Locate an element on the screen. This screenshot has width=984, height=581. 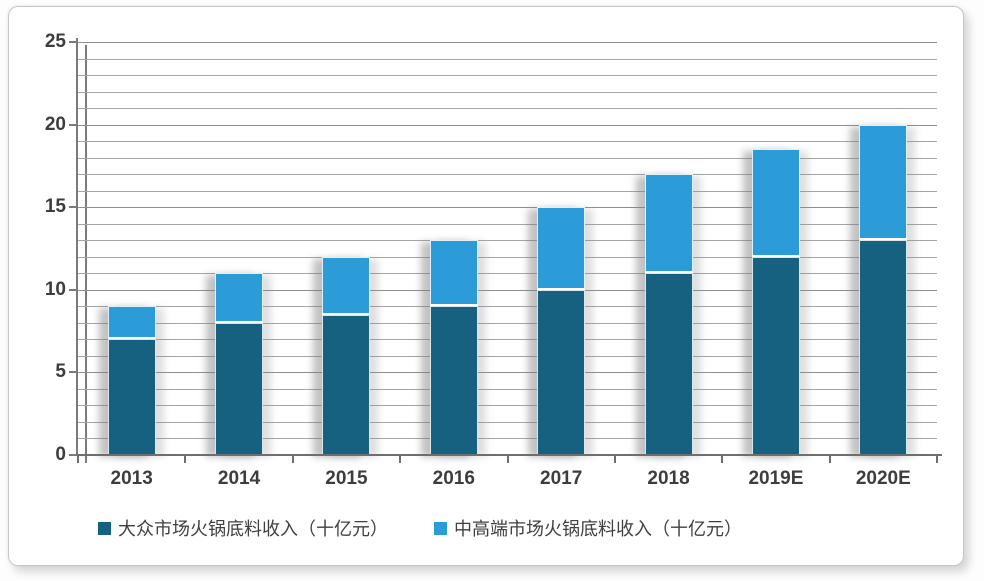
bar-segment-series-1-2014 is located at coordinates (239, 298).